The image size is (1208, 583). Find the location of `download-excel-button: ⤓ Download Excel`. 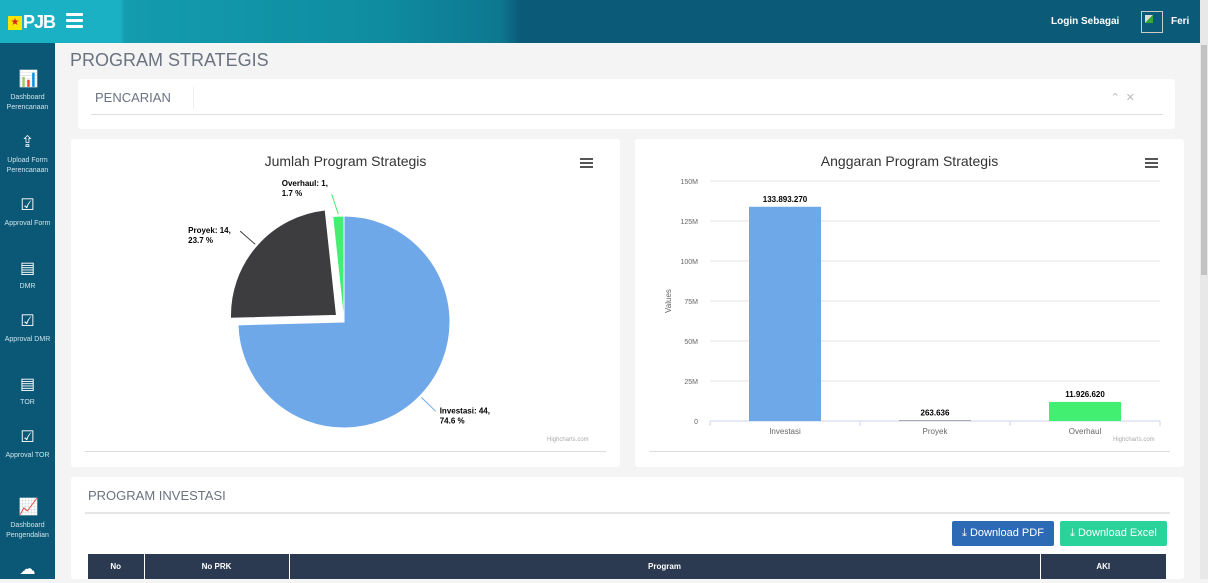

download-excel-button: ⤓ Download Excel is located at coordinates (1113, 533).